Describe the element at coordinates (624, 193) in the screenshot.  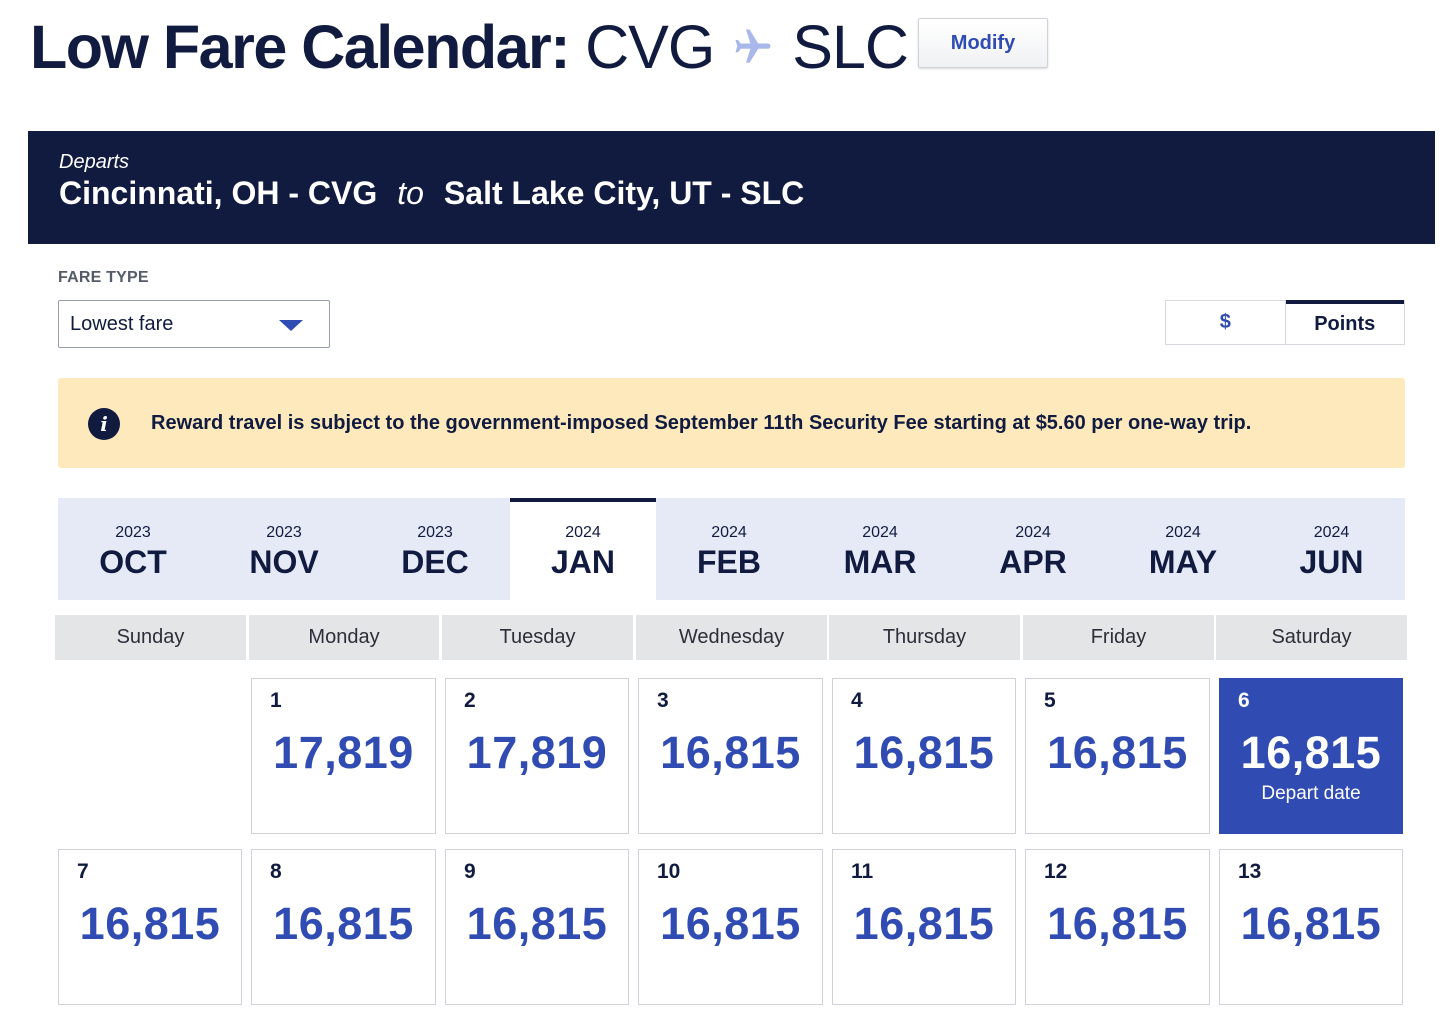
I see `destination-city: Salt Lake City, UT - SLC` at that location.